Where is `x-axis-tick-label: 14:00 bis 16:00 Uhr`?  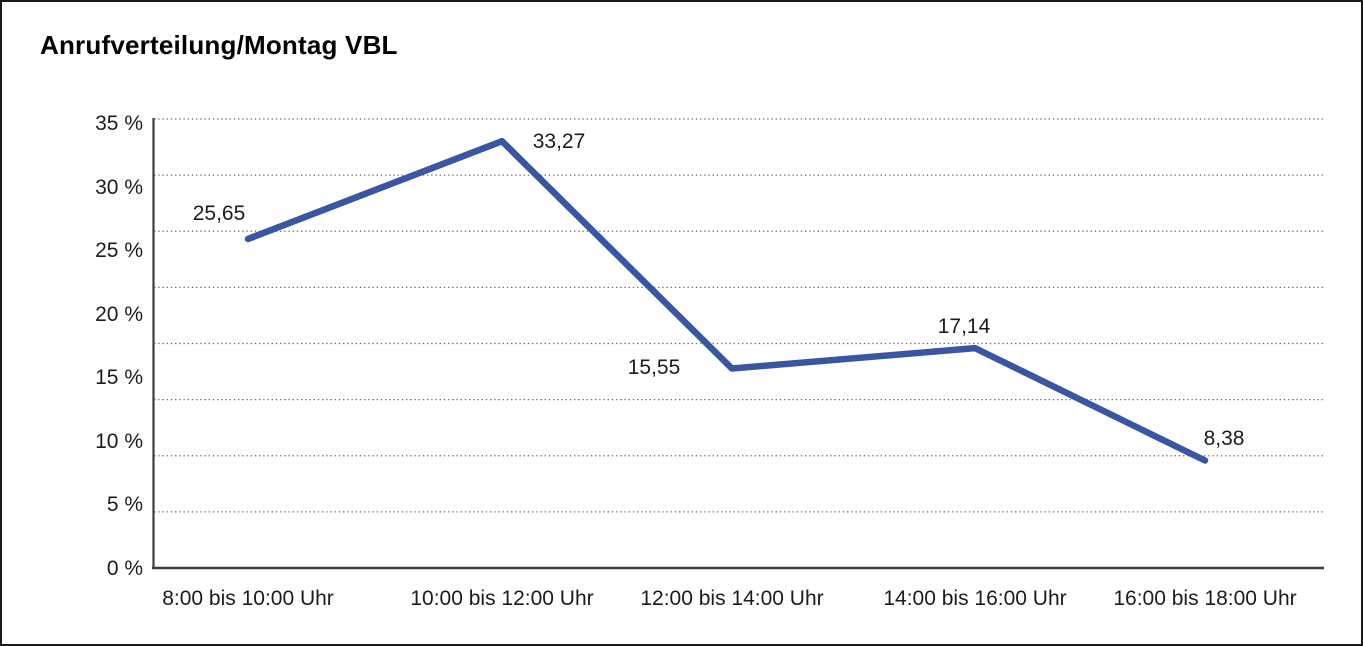
x-axis-tick-label: 14:00 bis 16:00 Uhr is located at coordinates (975, 598).